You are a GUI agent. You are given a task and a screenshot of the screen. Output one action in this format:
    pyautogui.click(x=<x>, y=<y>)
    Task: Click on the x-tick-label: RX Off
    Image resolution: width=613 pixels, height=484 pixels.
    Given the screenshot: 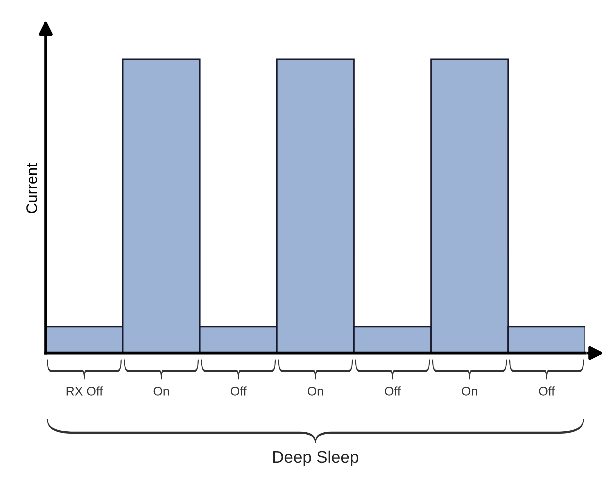 What is the action you would take?
    pyautogui.click(x=85, y=391)
    